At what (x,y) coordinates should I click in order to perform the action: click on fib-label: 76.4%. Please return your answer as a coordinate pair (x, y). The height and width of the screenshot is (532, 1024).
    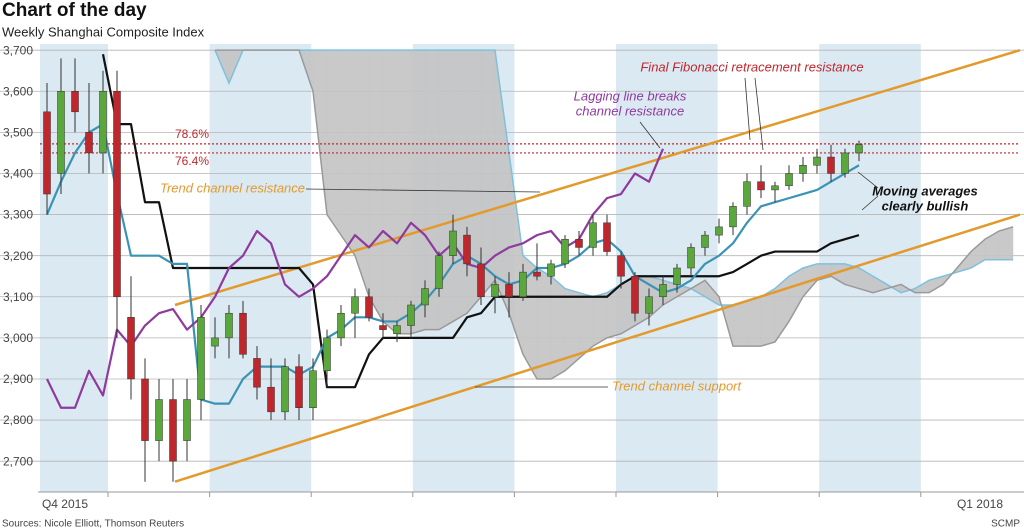
    Looking at the image, I should click on (192, 161).